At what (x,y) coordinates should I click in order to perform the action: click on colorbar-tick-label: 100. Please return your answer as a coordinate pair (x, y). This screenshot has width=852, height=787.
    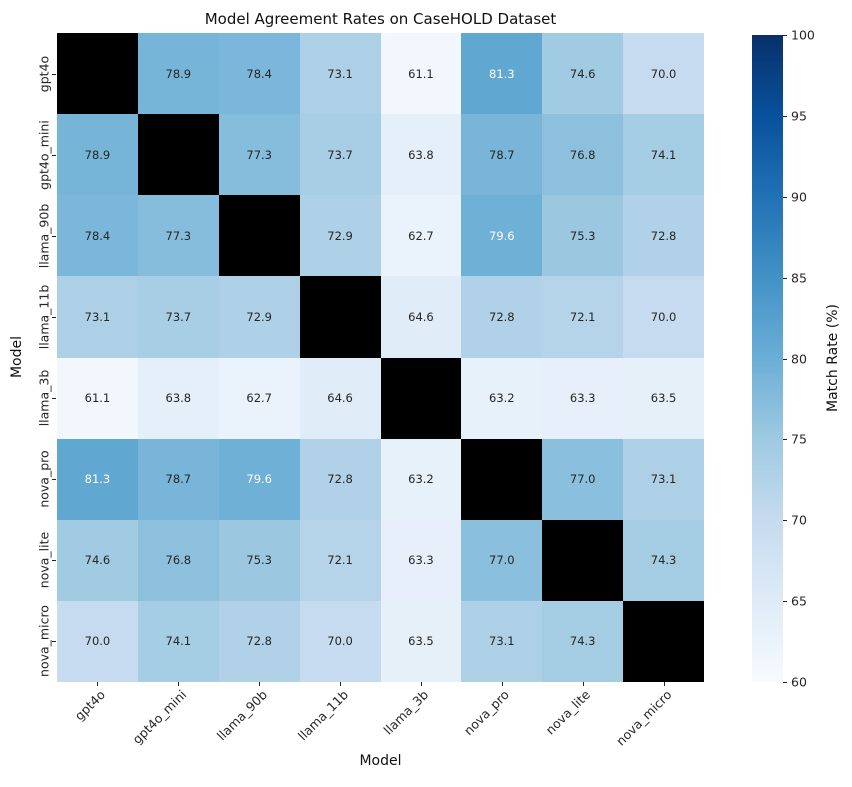
    Looking at the image, I should click on (803, 35).